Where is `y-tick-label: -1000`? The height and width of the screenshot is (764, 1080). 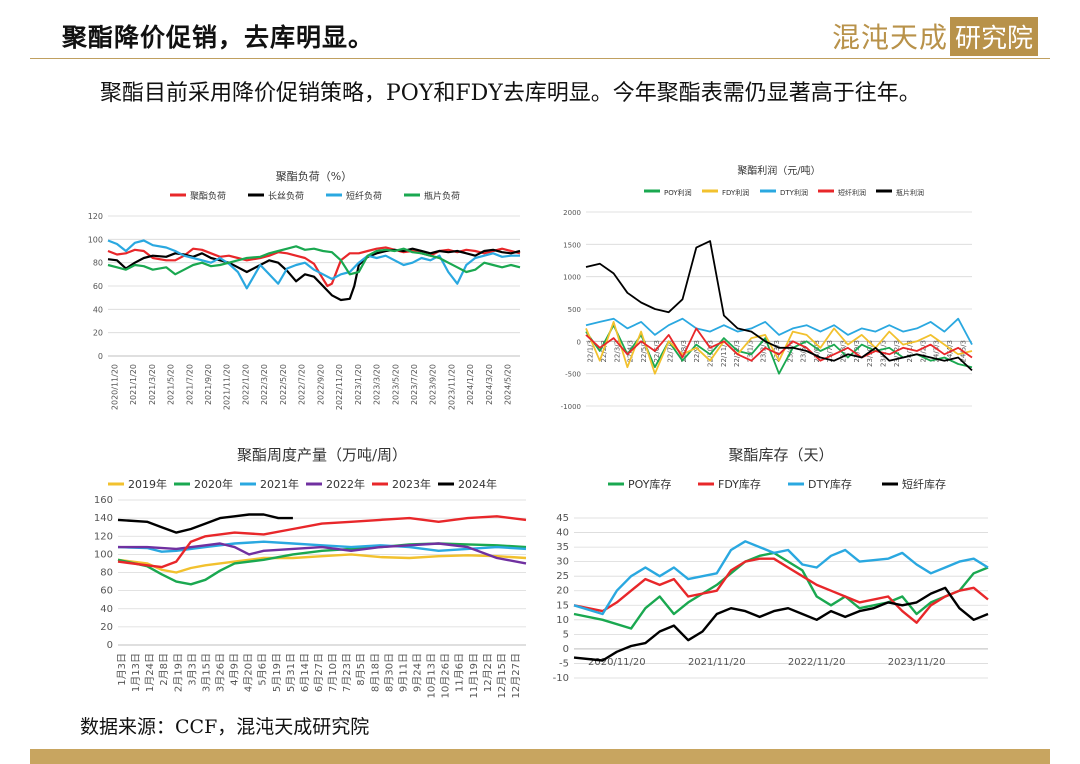
y-tick-label: -1000 is located at coordinates (571, 407).